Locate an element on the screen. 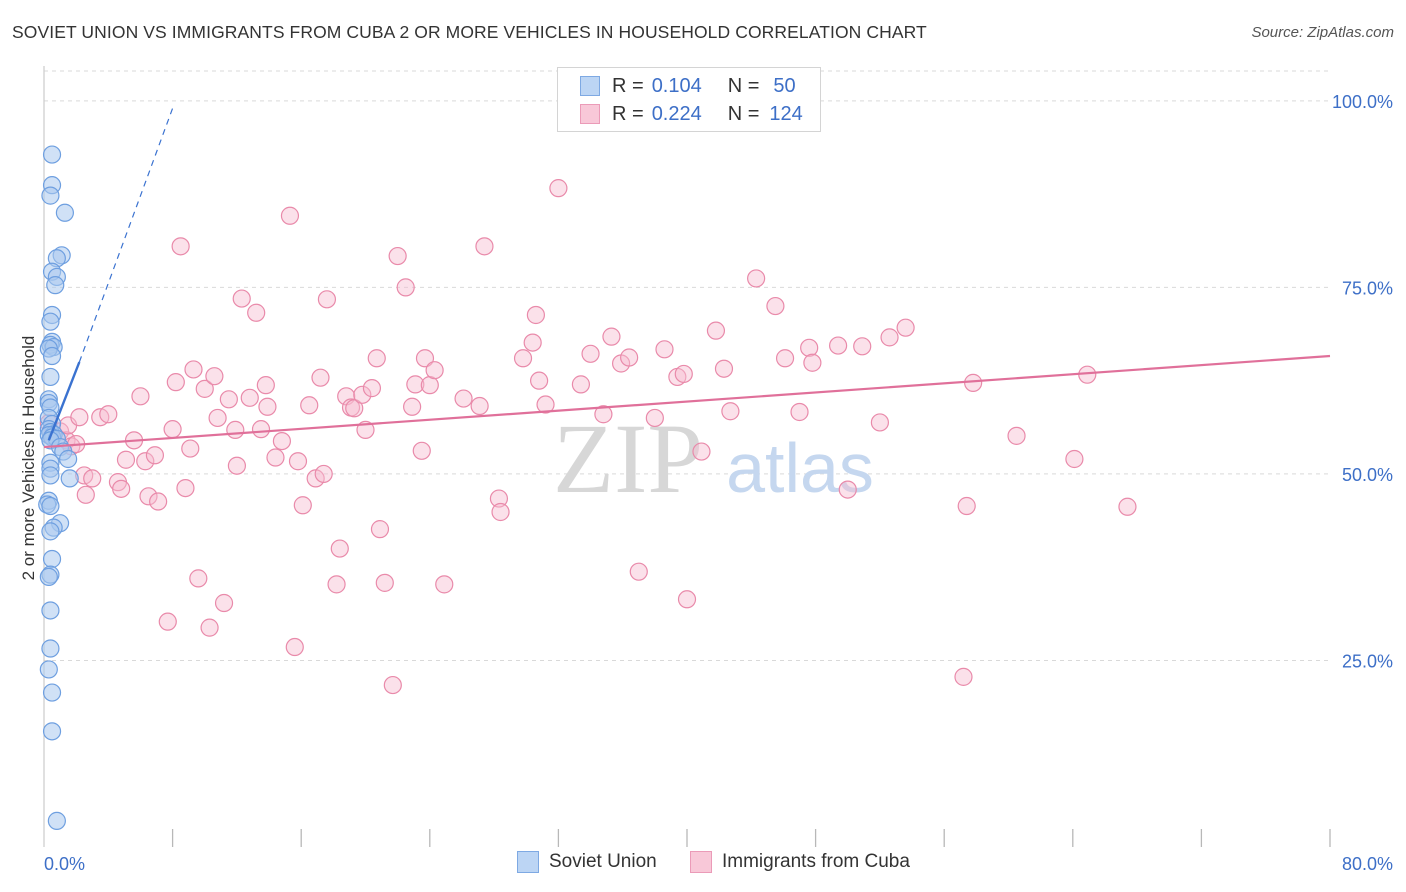  legend-n-value: 124 is located at coordinates (786, 113).